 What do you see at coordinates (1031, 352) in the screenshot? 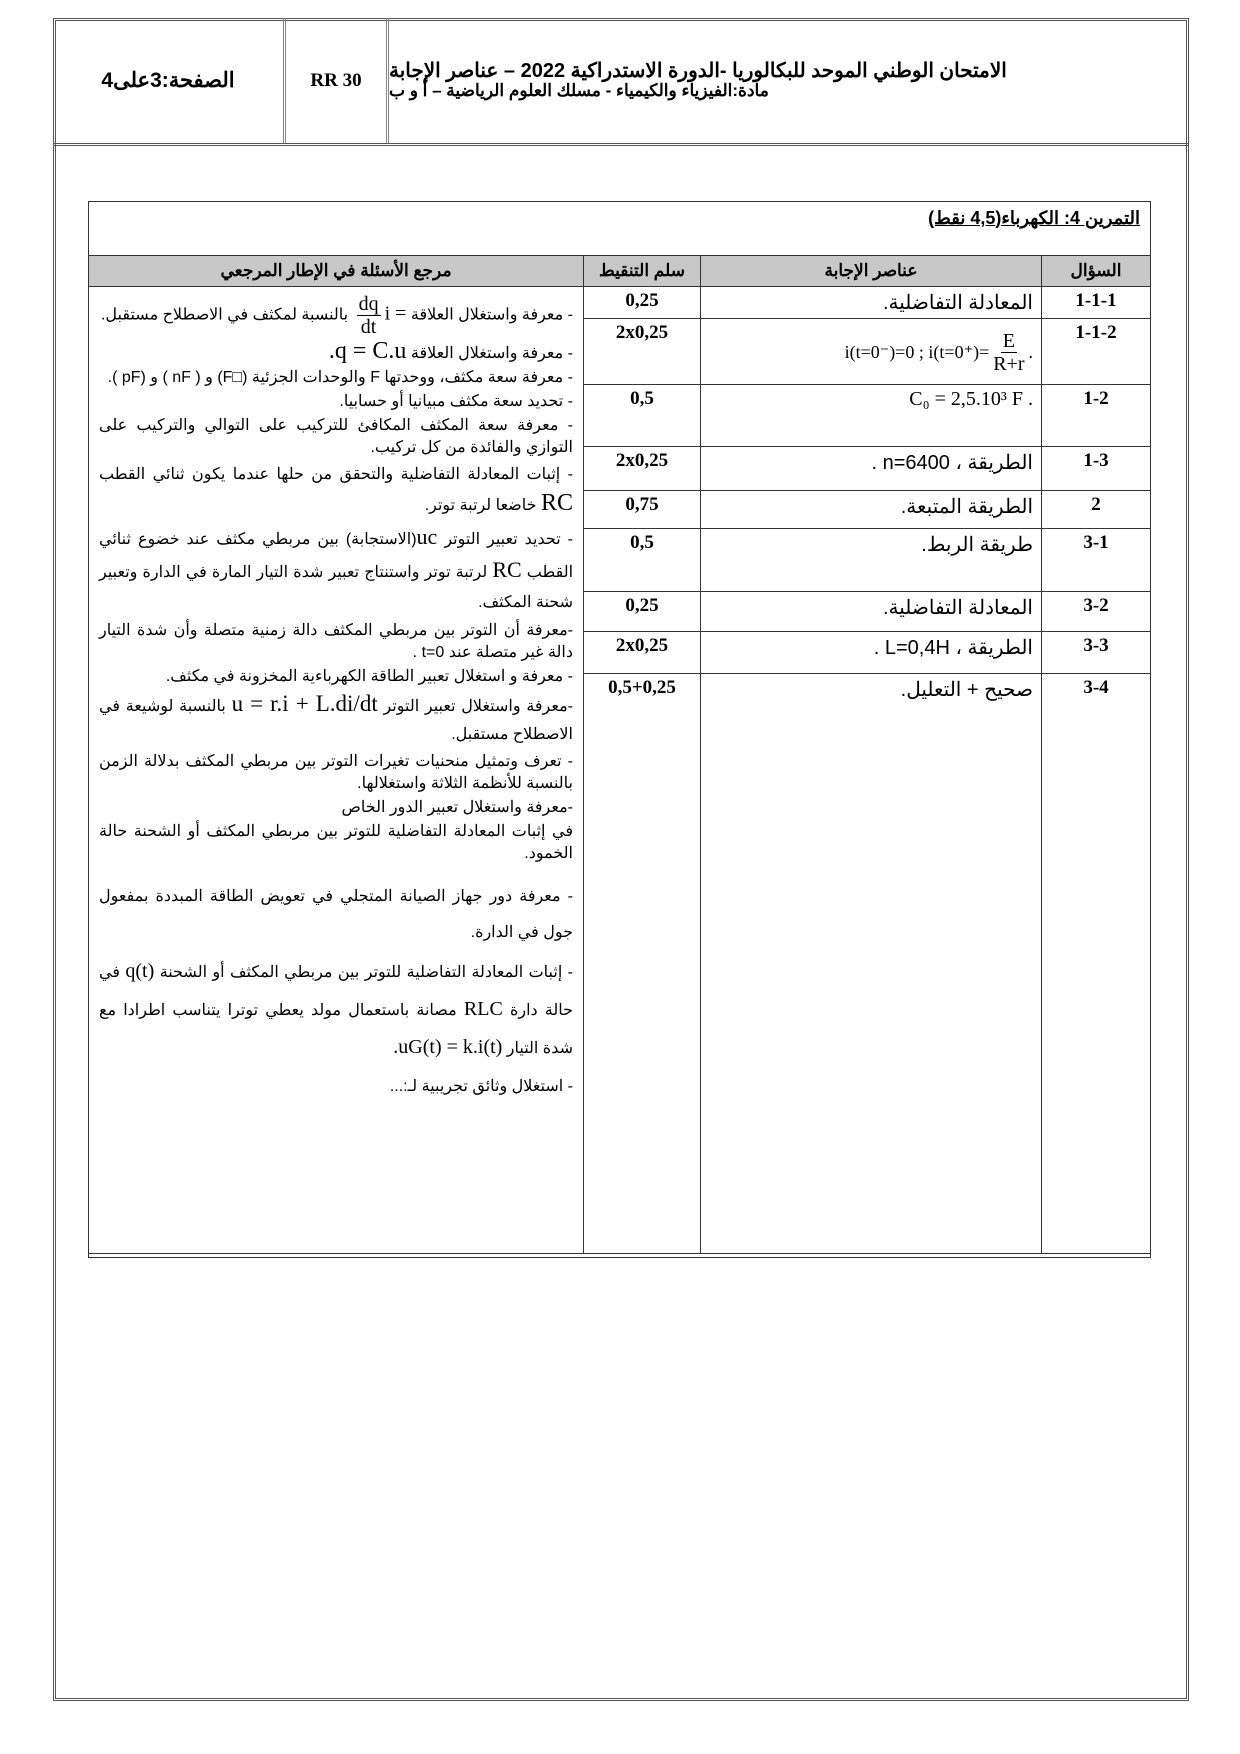
I see `formula: .` at bounding box center [1031, 352].